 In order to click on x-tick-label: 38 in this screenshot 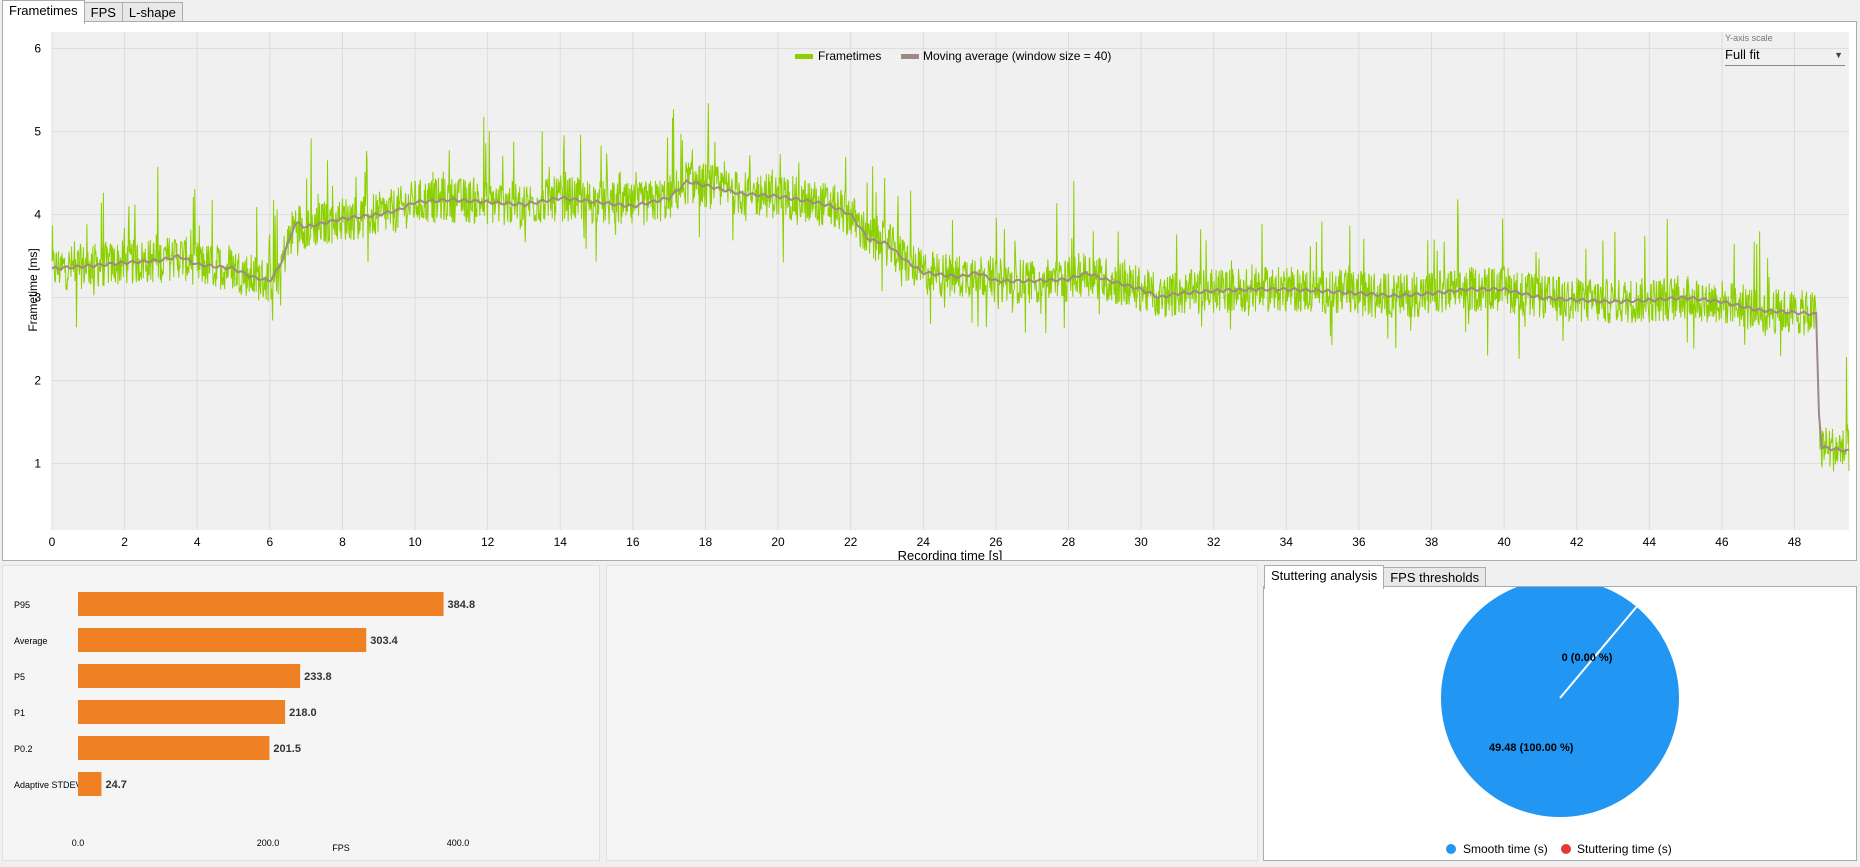, I will do `click(1432, 542)`.